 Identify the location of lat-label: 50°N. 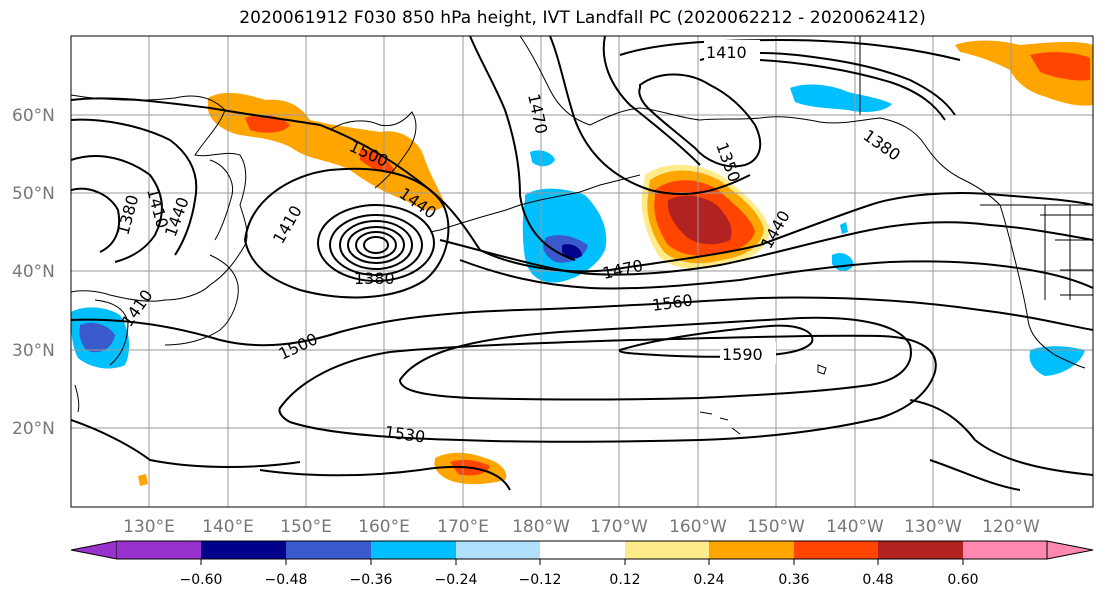
(33, 194).